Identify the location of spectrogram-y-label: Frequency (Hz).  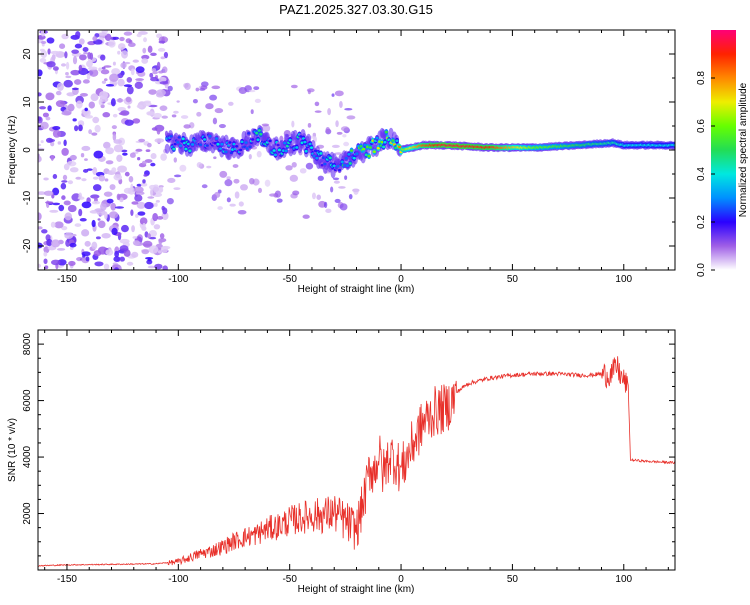
(12, 150).